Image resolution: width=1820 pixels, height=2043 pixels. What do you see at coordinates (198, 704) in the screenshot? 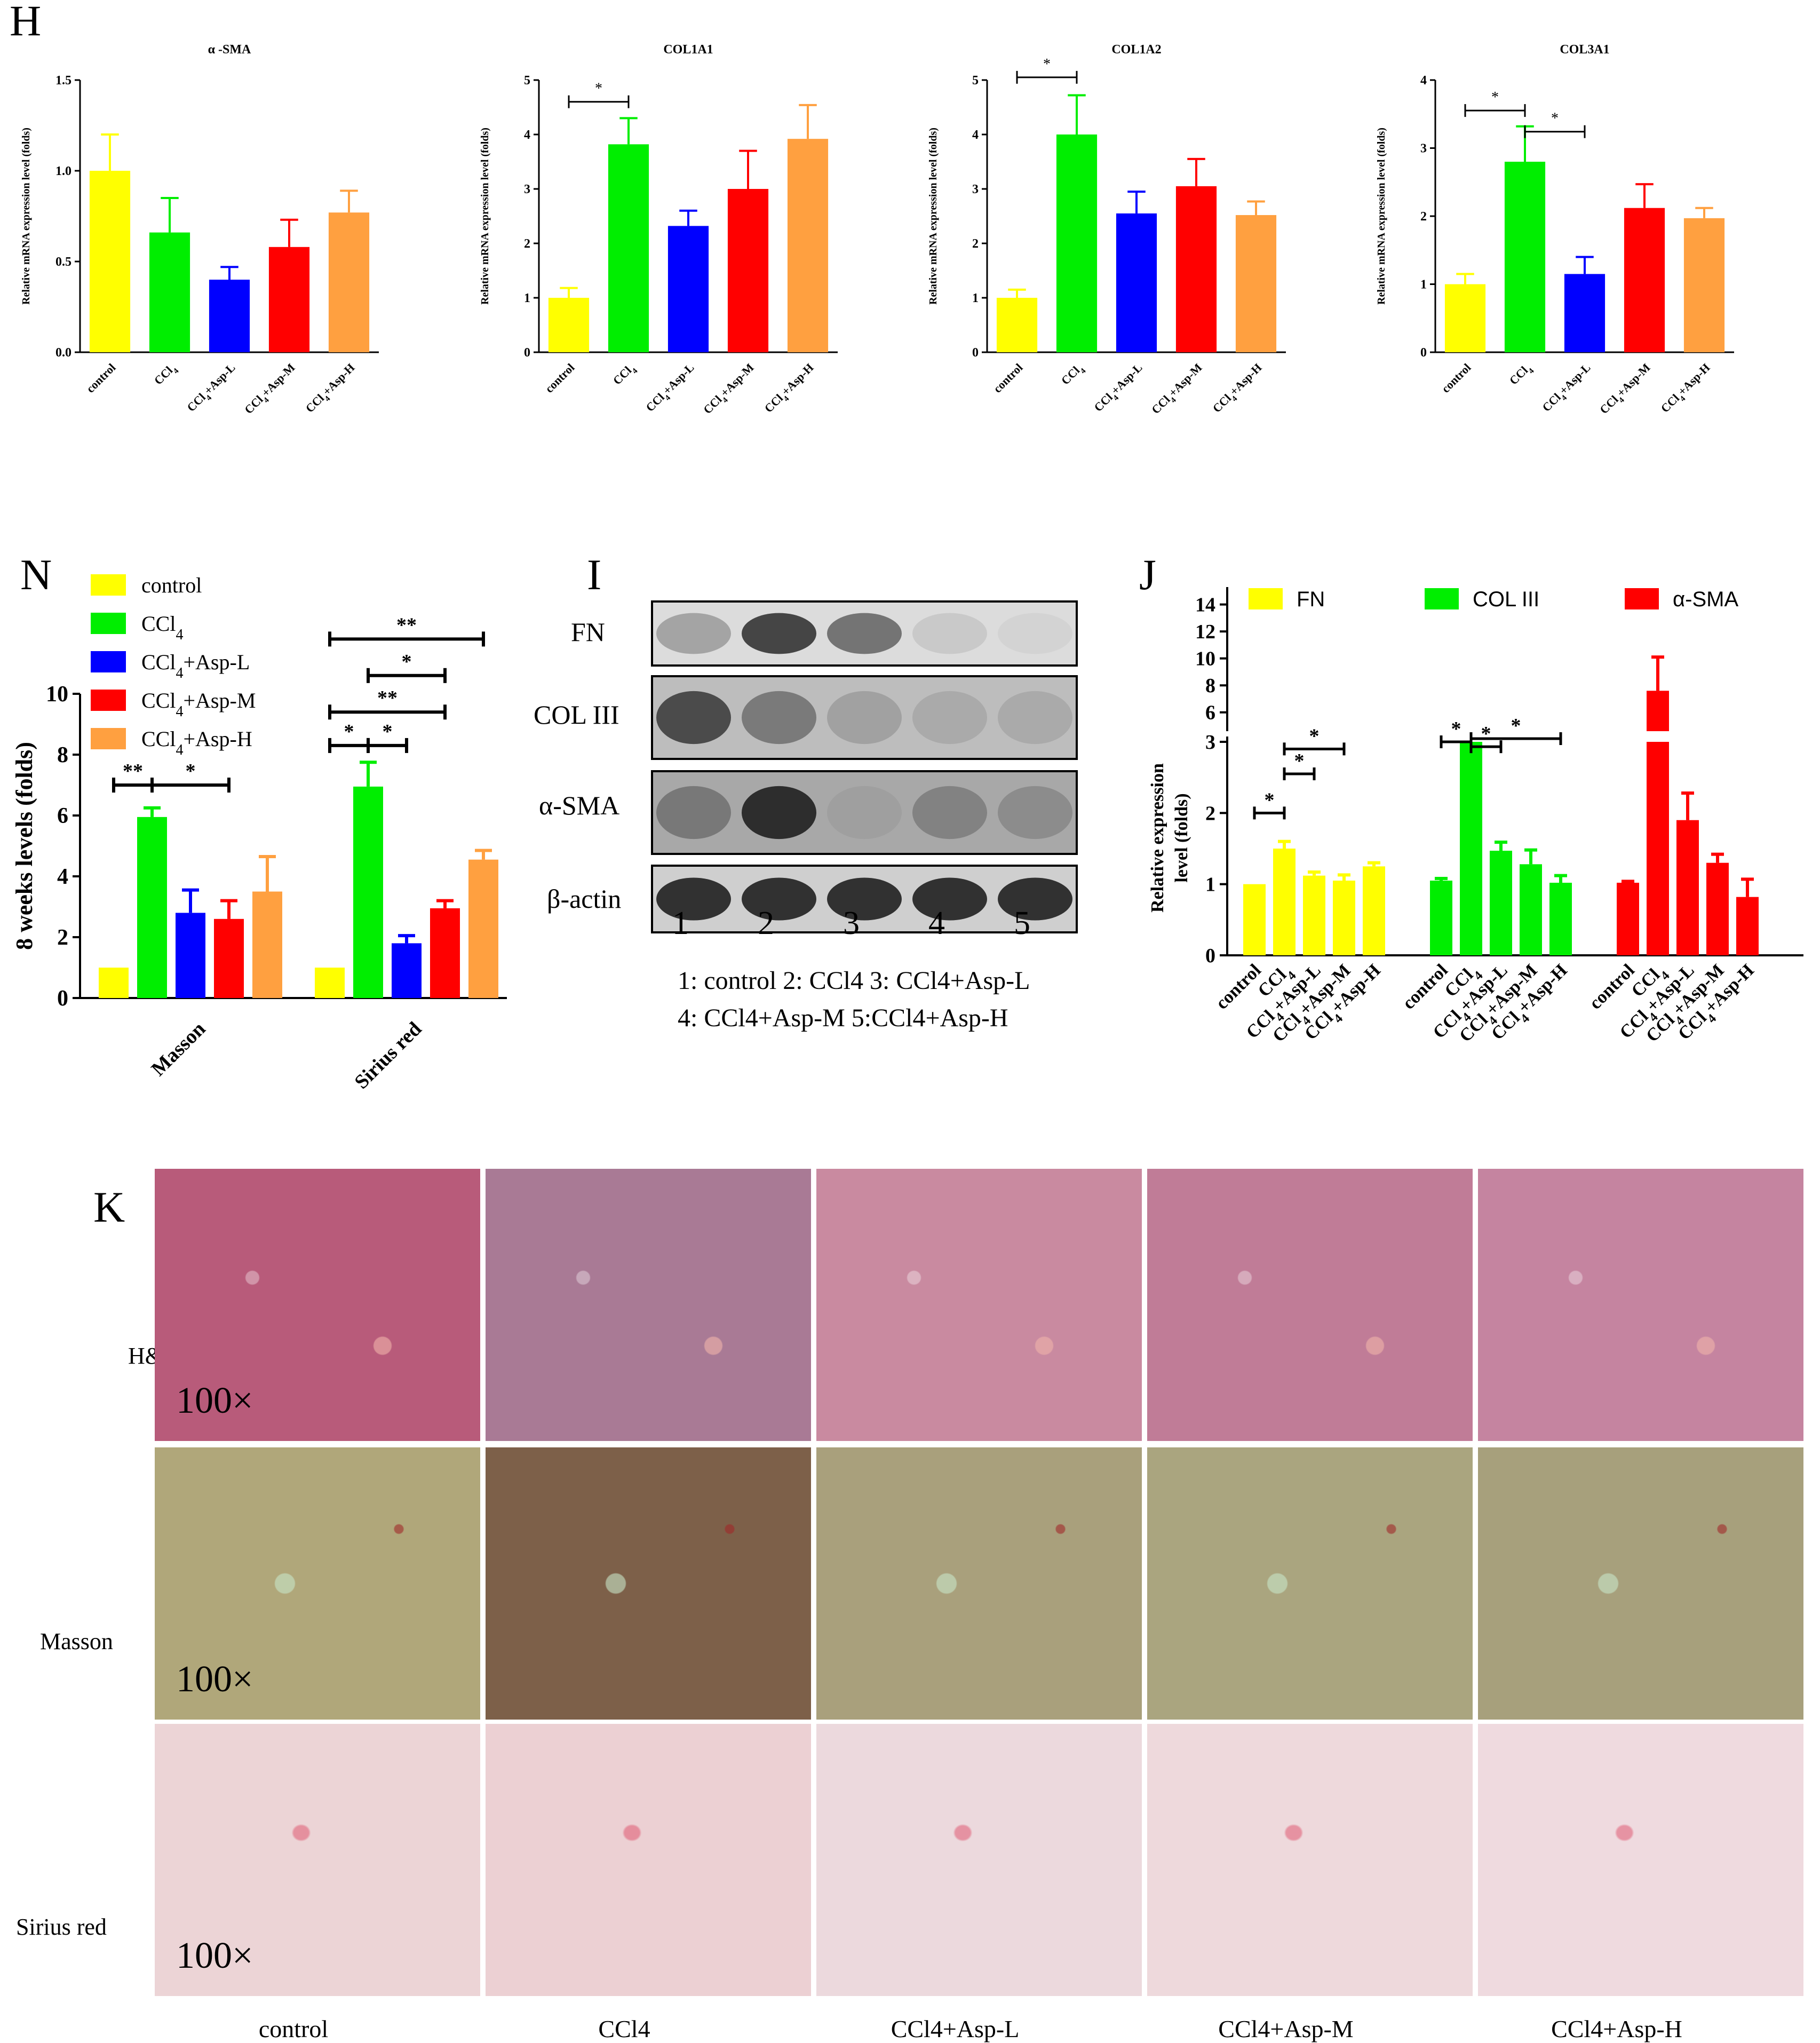
I see `legend-label: CCl4+Asp-M` at bounding box center [198, 704].